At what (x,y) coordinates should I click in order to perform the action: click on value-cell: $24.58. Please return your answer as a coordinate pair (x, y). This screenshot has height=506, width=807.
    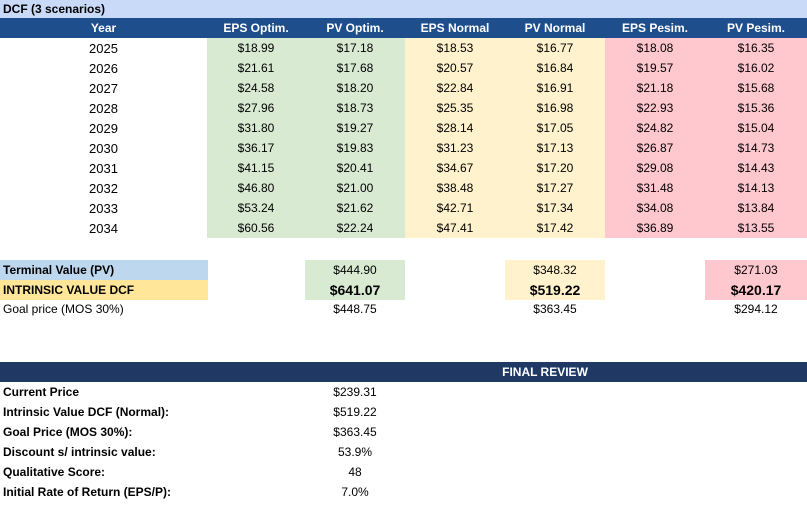
    Looking at the image, I should click on (256, 88).